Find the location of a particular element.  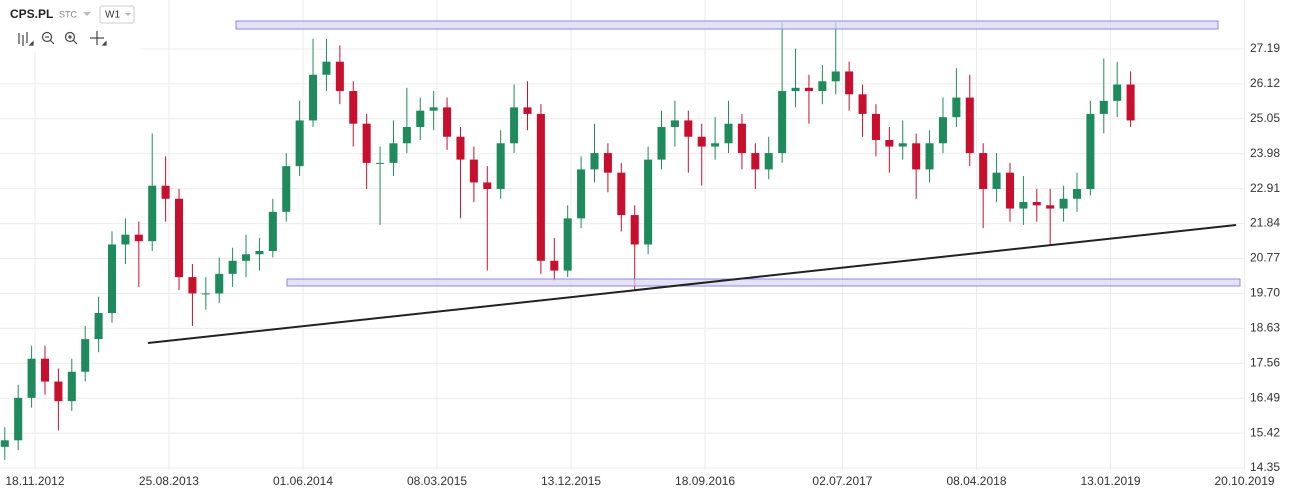

exchange: STC is located at coordinates (68, 14).